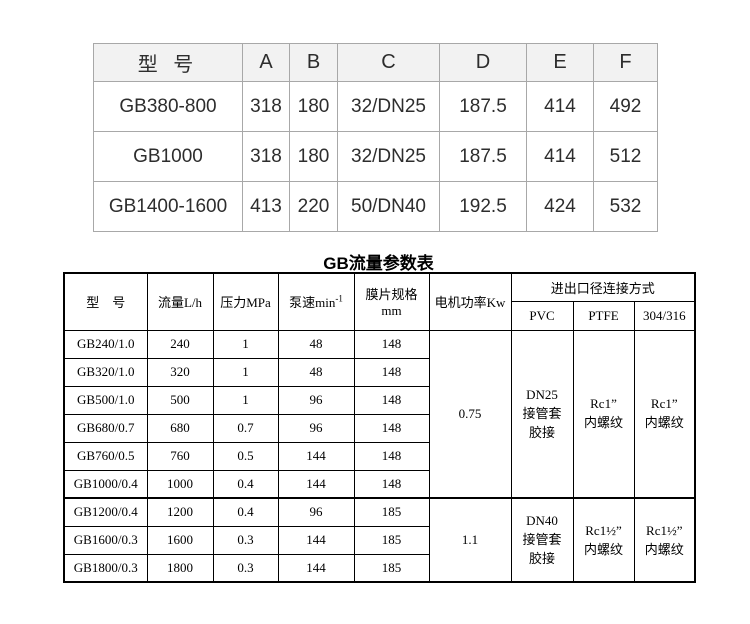 The height and width of the screenshot is (624, 750). I want to click on flow-cell-model: GB500/1.0, so click(105, 400).